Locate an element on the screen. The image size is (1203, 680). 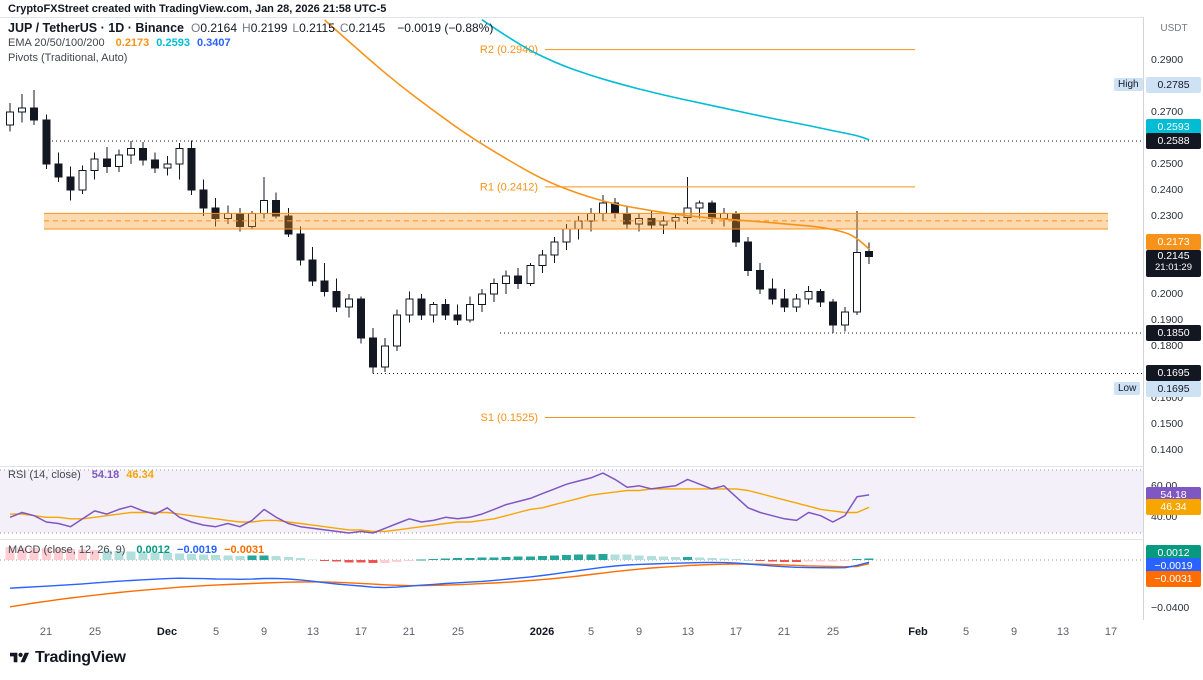
ema-legend: EMA 20/50/100/200 0.2173 0.2593 0.3407 is located at coordinates (119, 43).